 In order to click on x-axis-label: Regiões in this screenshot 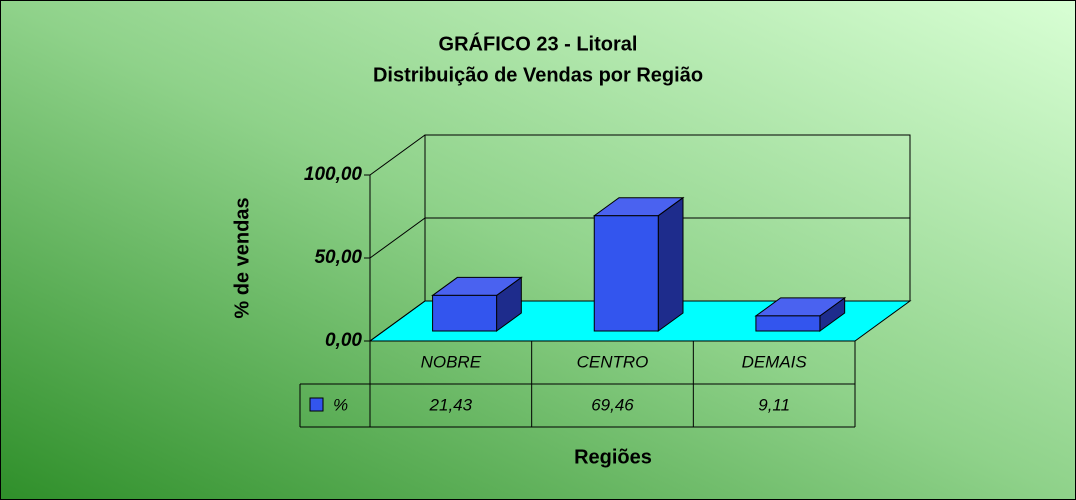, I will do `click(613, 457)`.